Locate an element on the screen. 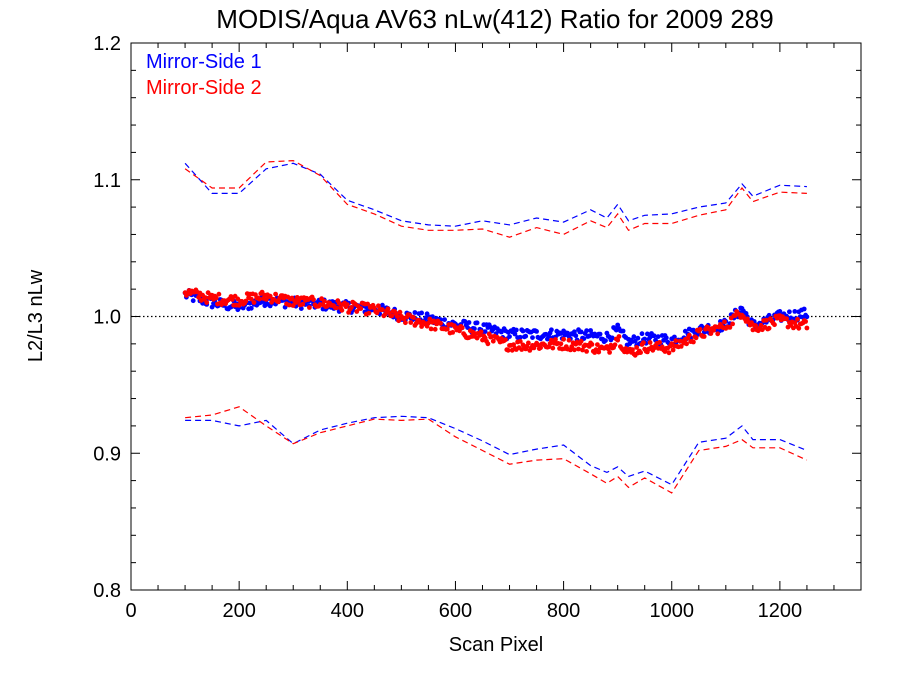 The height and width of the screenshot is (675, 900). x-tick-label: 1000 is located at coordinates (671, 611).